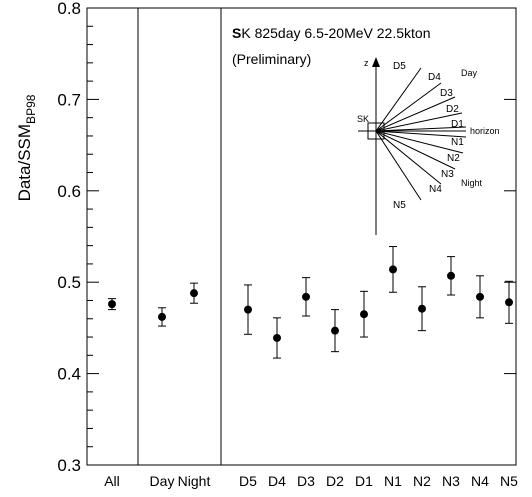 This screenshot has height=497, width=532. Describe the element at coordinates (69, 282) in the screenshot. I see `y-tick-label: 0.5` at that location.